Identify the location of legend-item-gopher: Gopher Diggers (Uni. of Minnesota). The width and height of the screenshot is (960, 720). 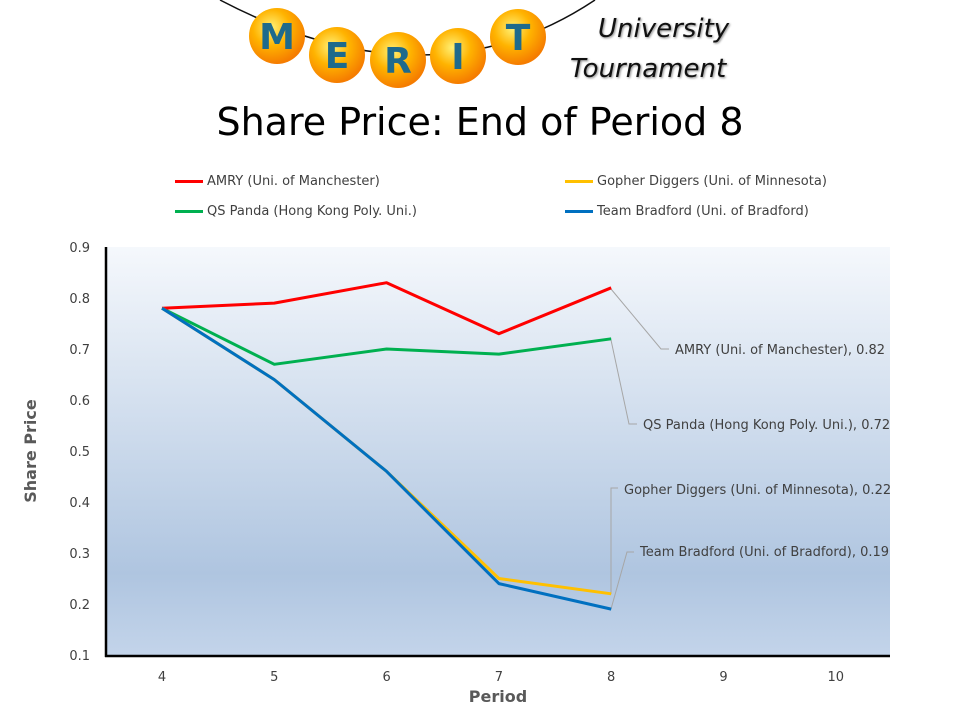
(696, 181).